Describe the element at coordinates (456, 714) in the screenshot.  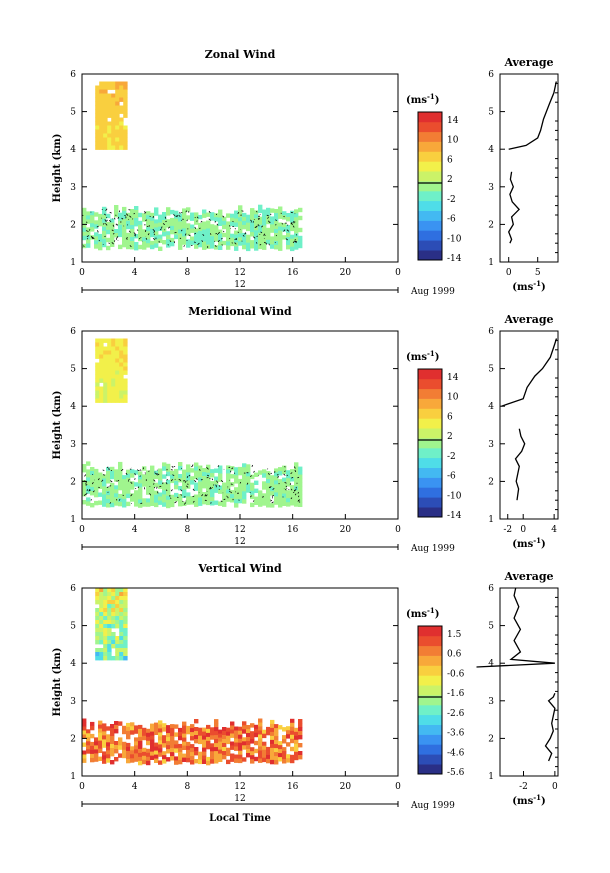
I see `colorbar-label: -2.6` at that location.